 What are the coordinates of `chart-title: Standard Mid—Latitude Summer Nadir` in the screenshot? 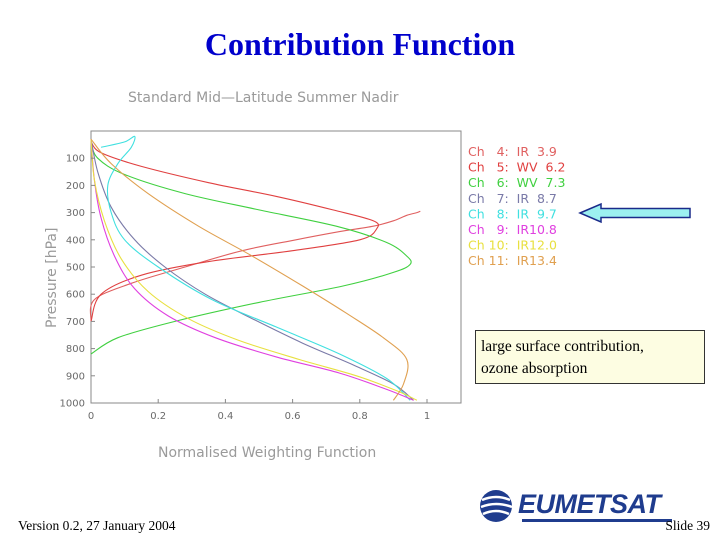 It's located at (263, 98).